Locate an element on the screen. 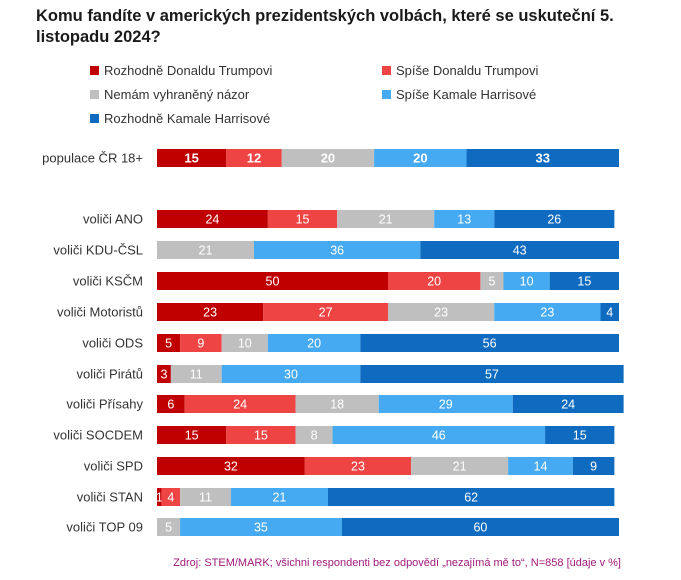 The height and width of the screenshot is (580, 681). data-label: 30 is located at coordinates (291, 375).